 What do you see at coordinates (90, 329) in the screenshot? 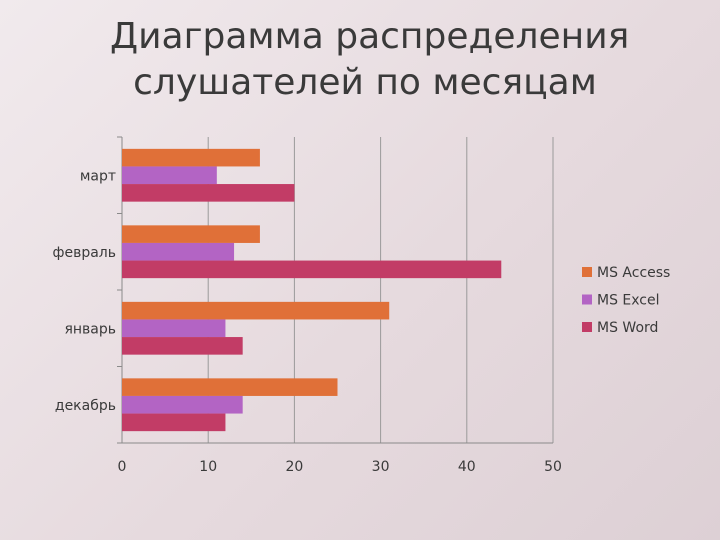
I see `y-tick-label: январь` at bounding box center [90, 329].